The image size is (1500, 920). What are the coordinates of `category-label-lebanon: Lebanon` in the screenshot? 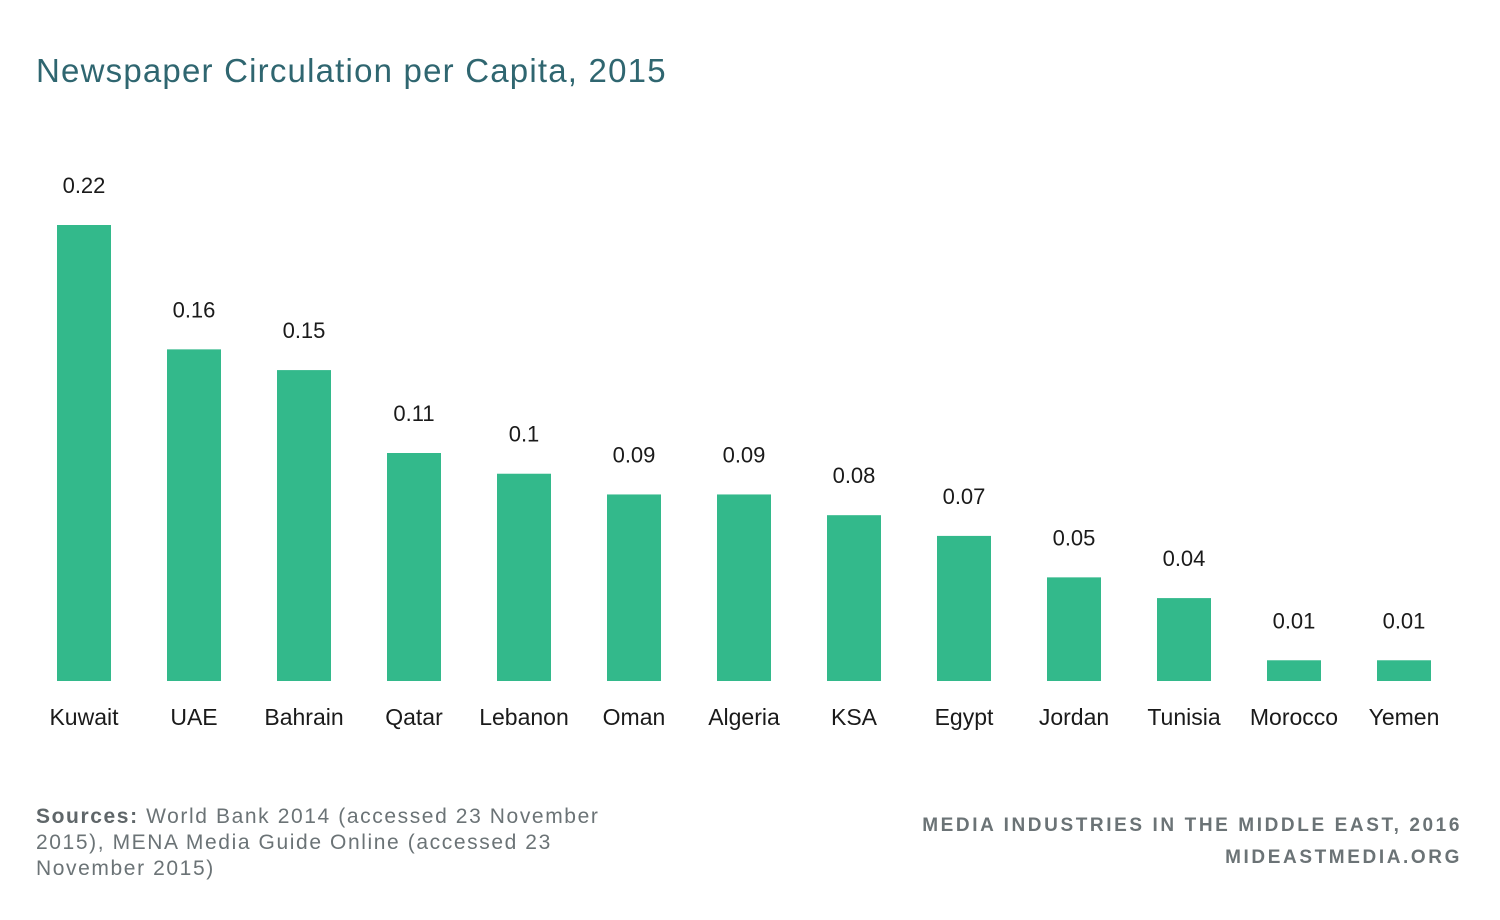 It's located at (524, 717).